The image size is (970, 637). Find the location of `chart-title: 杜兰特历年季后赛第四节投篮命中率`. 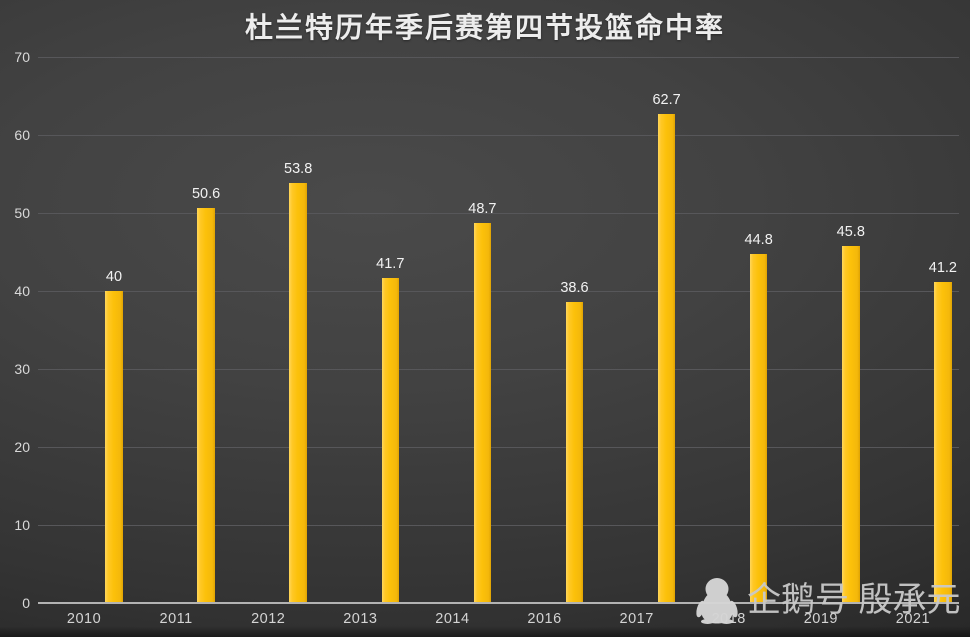

chart-title: 杜兰特历年季后赛第四节投篮命中率 is located at coordinates (484, 27).